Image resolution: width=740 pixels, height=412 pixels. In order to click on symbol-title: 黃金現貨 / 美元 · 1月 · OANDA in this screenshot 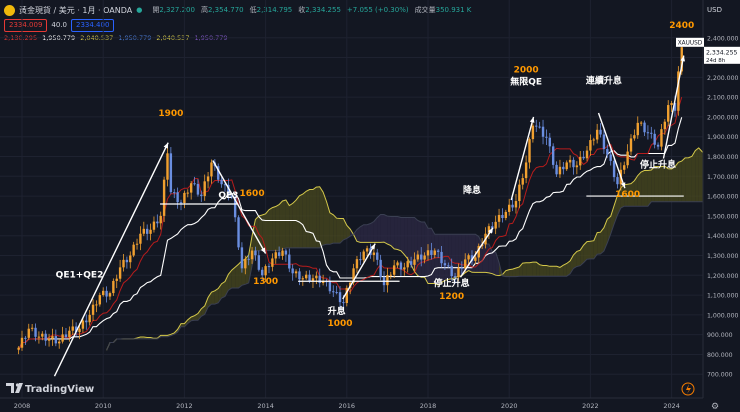, I will do `click(76, 10)`.